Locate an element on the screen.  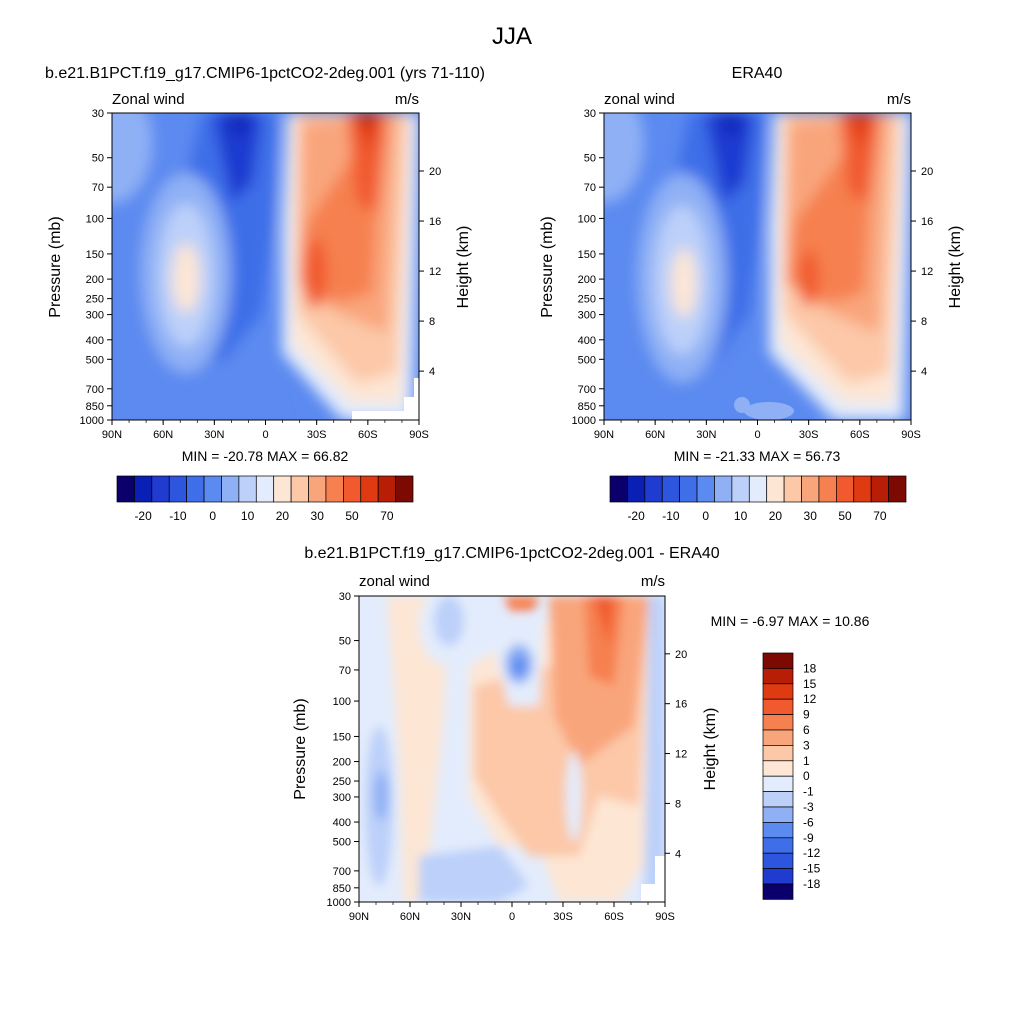
colorbar-era40: -20 -10 0 10 20 30 50 70 is located at coordinates (758, 499).